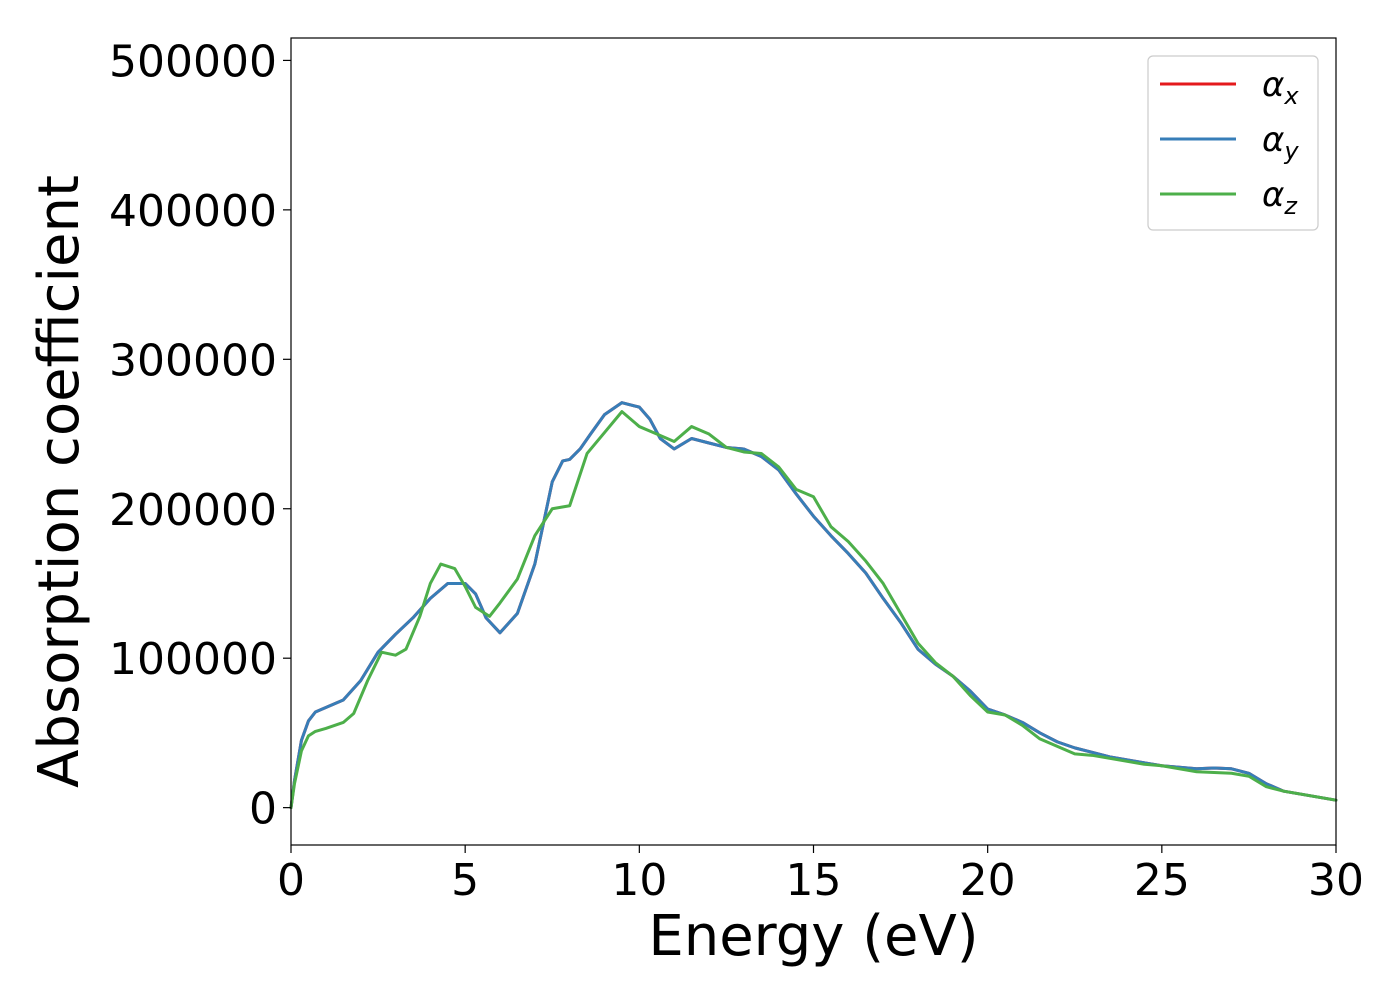  What do you see at coordinates (465, 880) in the screenshot?
I see `x-tick-label: 5` at bounding box center [465, 880].